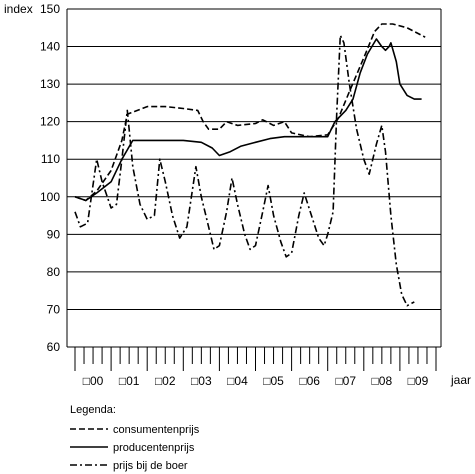  I want to click on y-tick-label: 70, so click(54, 309).